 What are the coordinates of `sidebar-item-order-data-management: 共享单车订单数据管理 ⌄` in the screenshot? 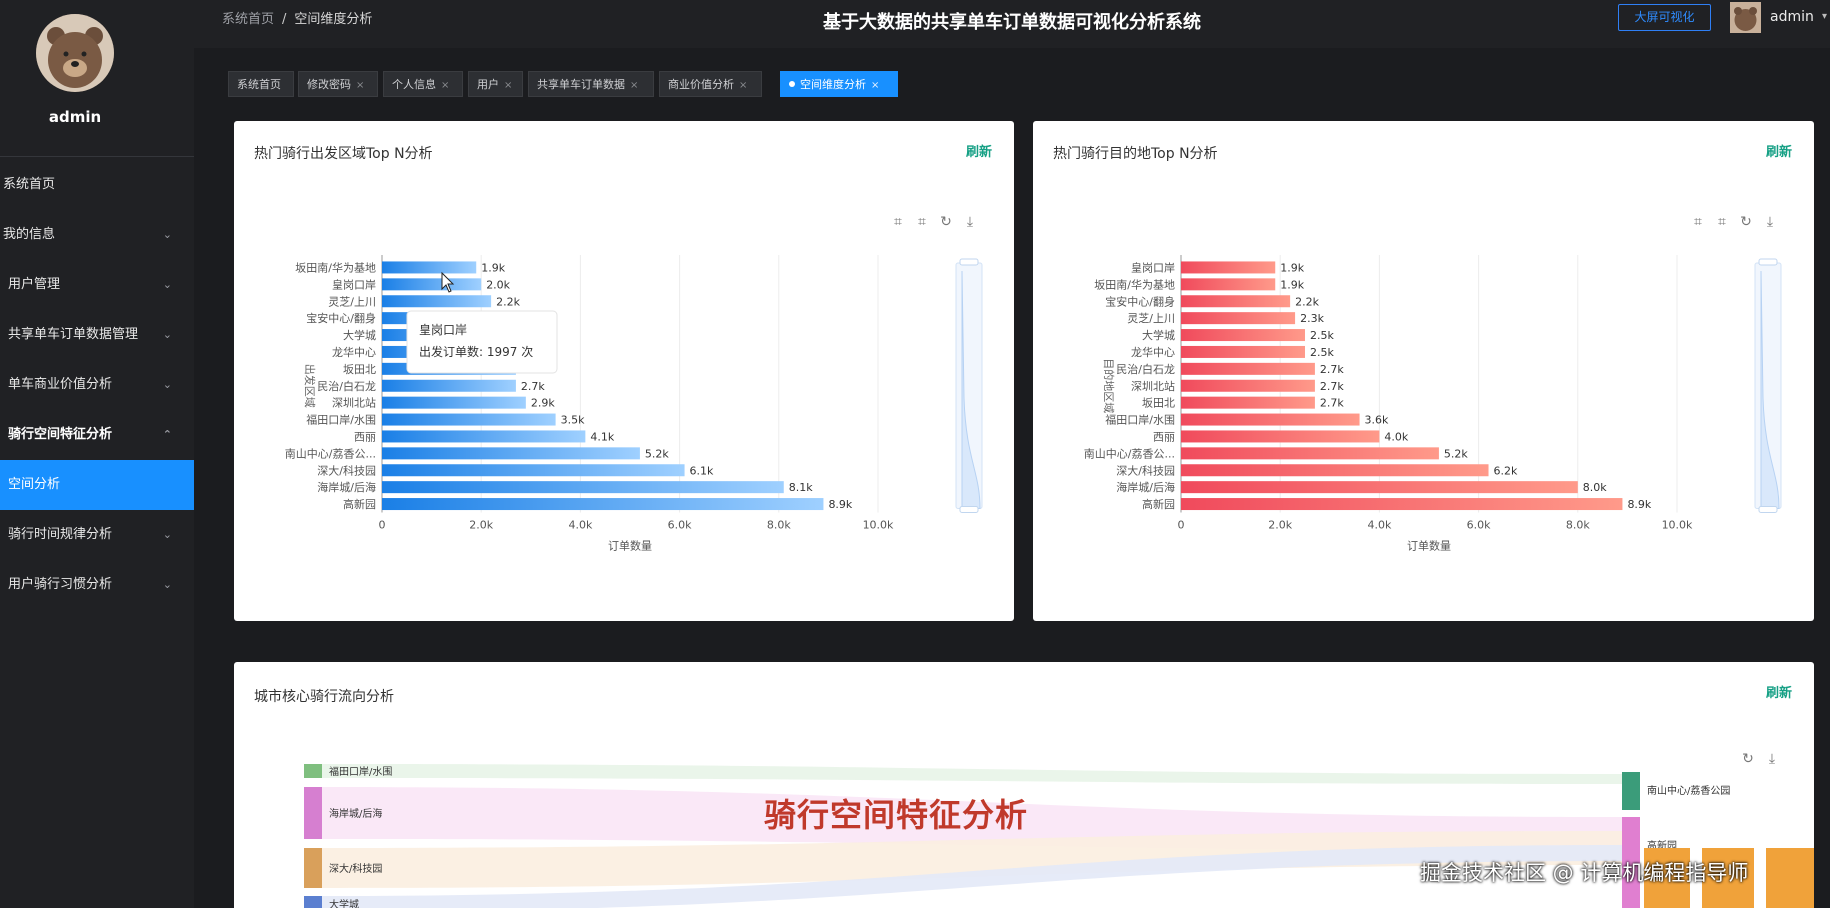 It's located at (97, 335).